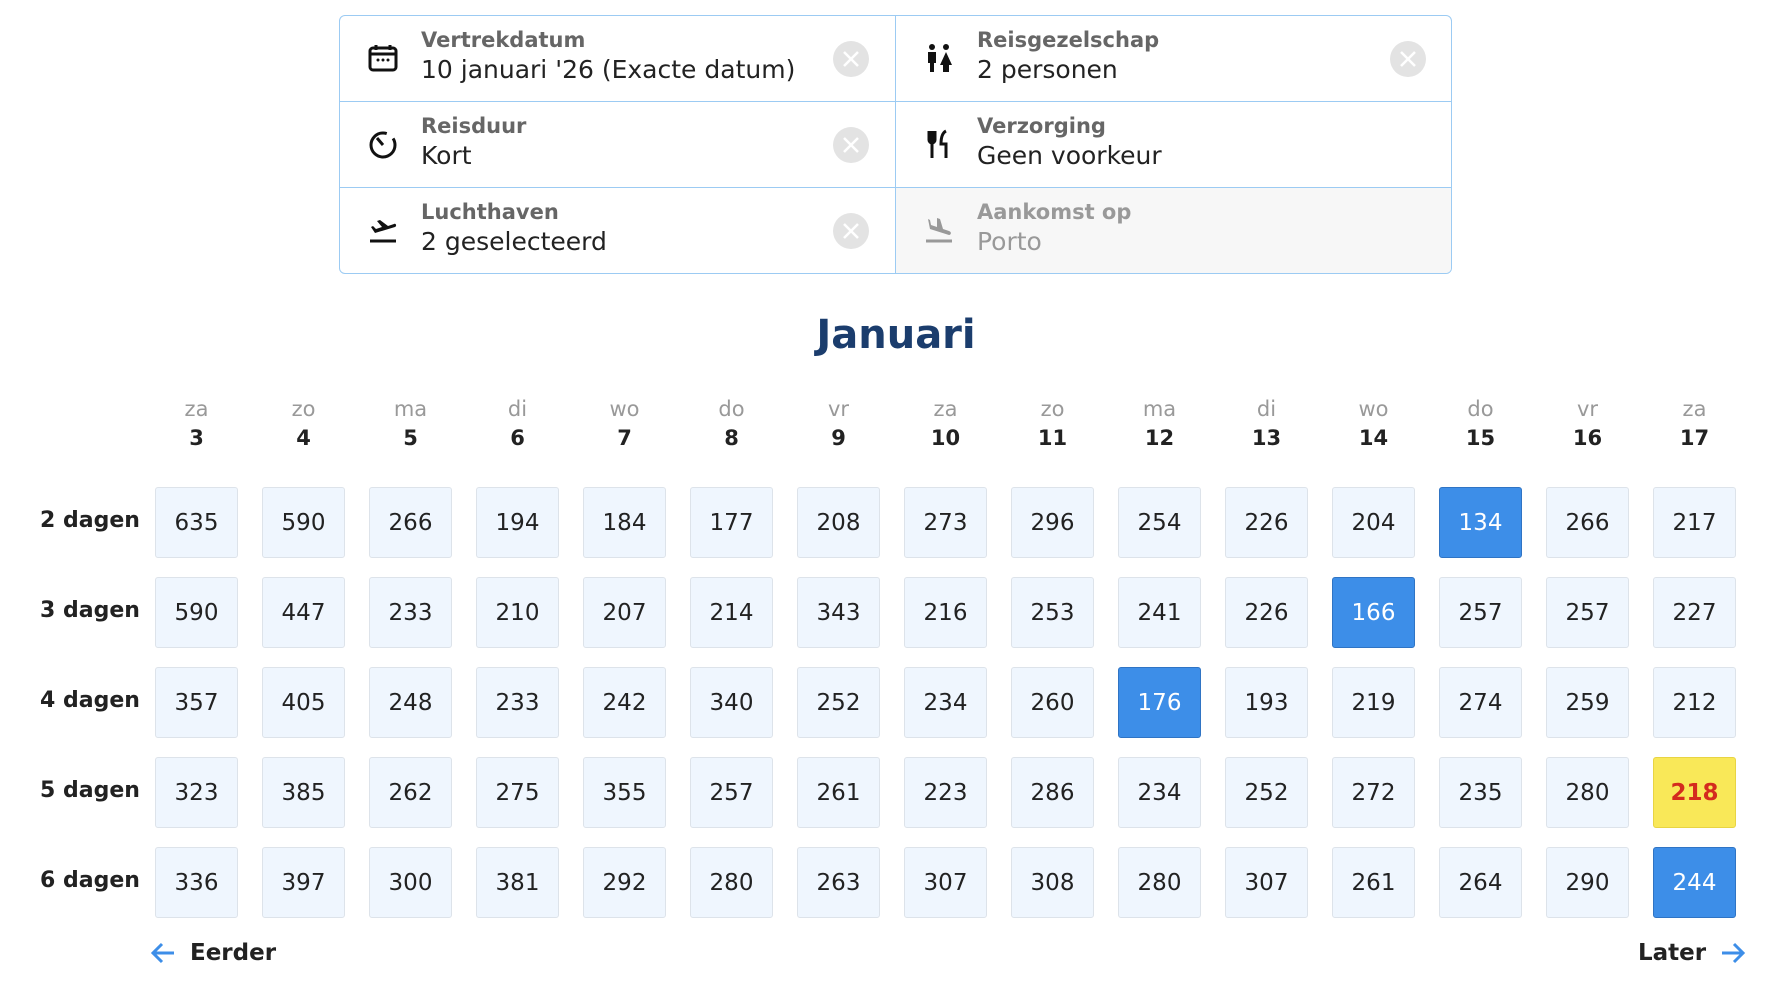 This screenshot has width=1768, height=984. Describe the element at coordinates (196, 702) in the screenshot. I see `price-cell: 357` at that location.